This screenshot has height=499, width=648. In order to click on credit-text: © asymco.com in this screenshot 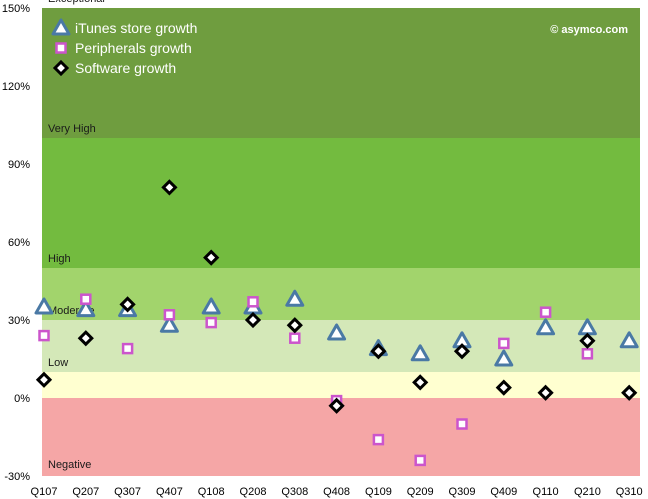, I will do `click(589, 30)`.